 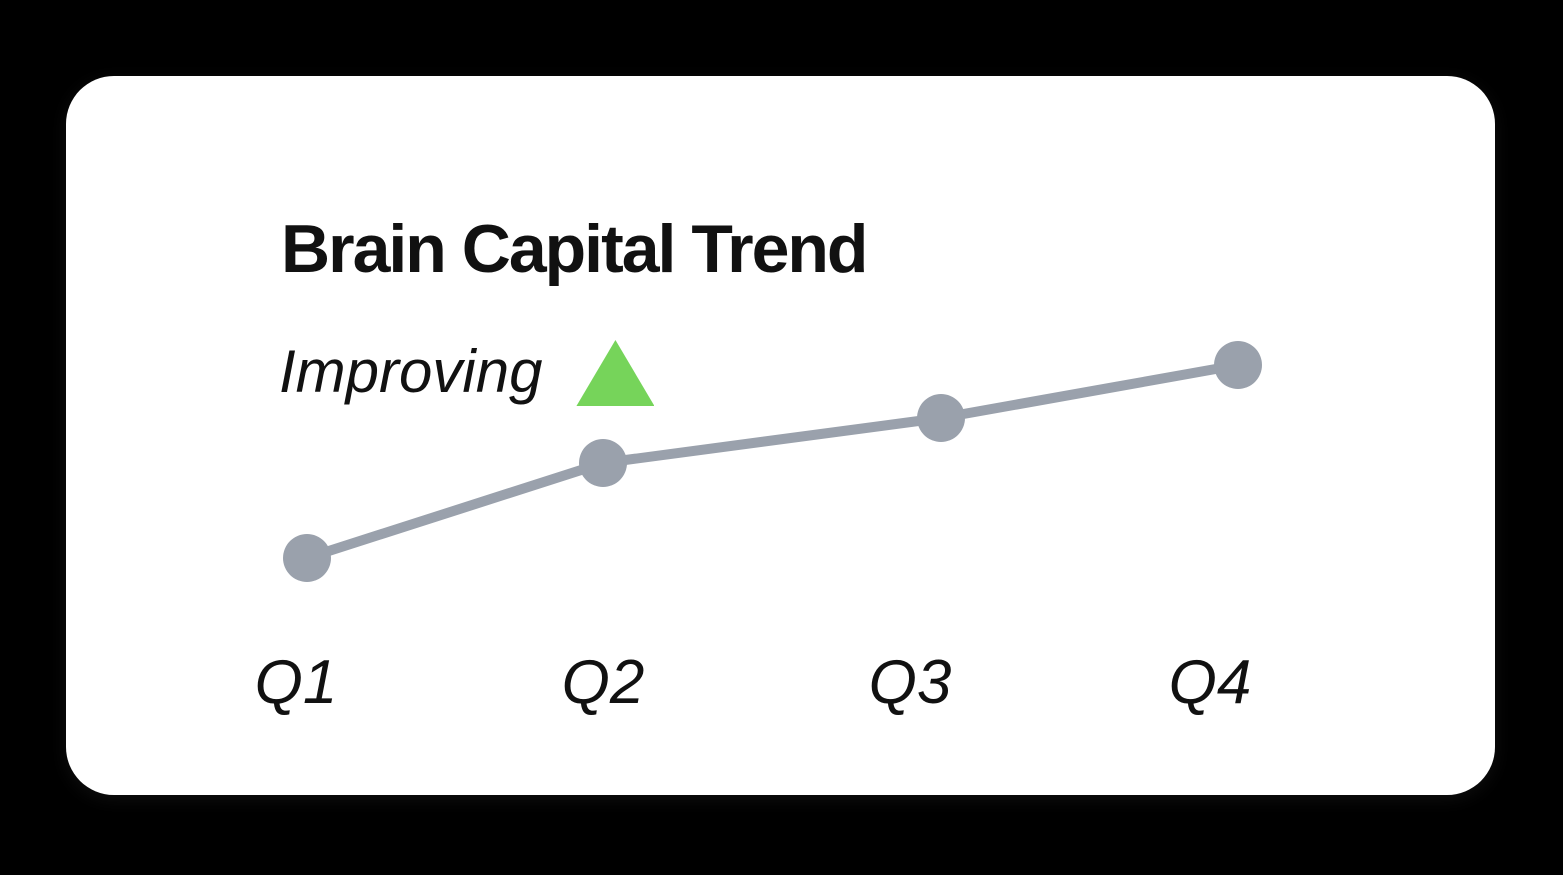 What do you see at coordinates (411, 371) in the screenshot?
I see `trend-label: Improving` at bounding box center [411, 371].